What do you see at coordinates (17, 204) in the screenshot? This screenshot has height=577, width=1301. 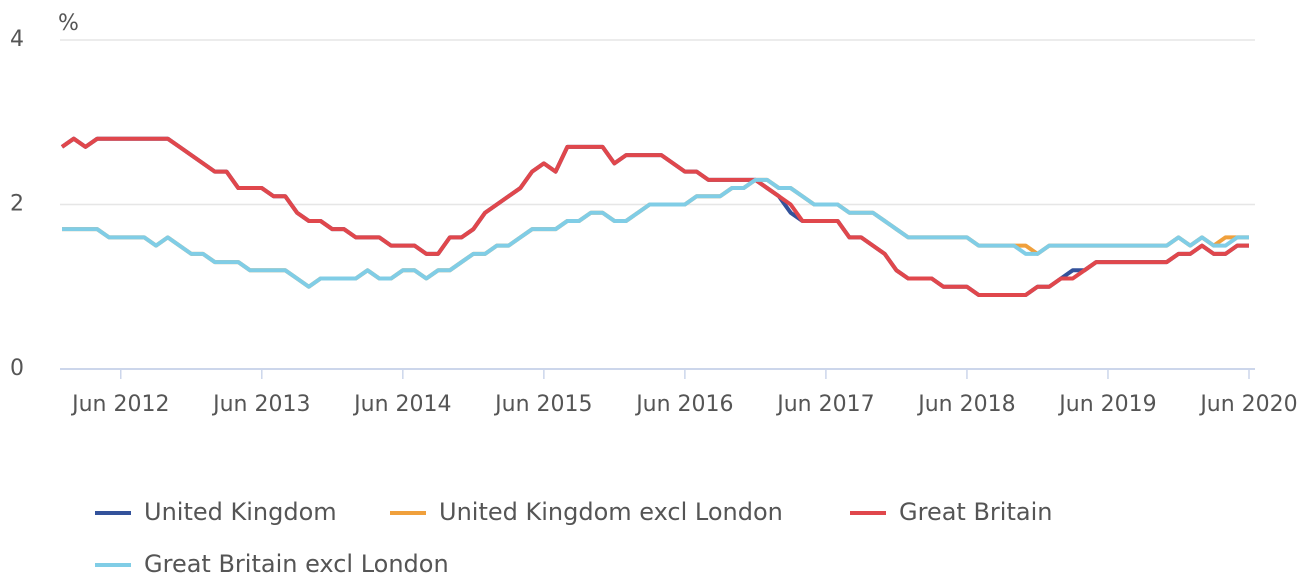 I see `y-tick-label: 2` at bounding box center [17, 204].